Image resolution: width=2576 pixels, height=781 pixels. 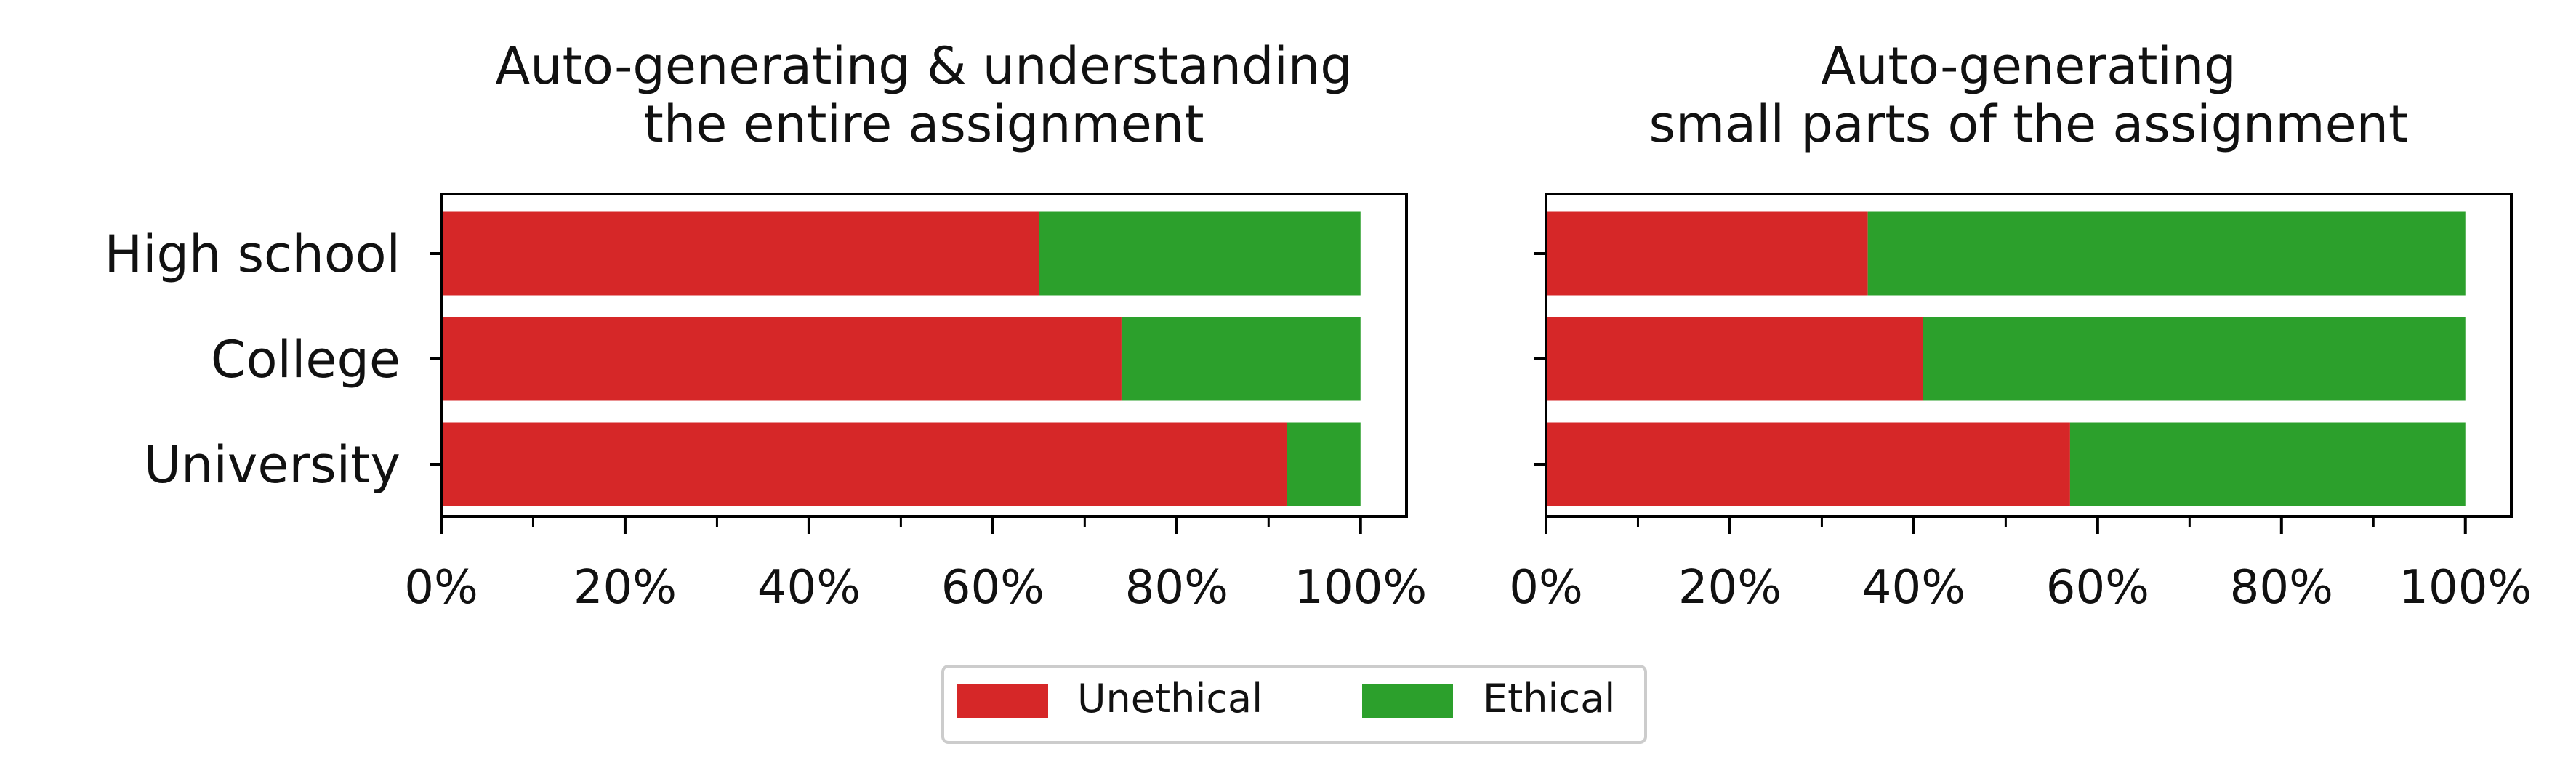 What do you see at coordinates (1170, 698) in the screenshot?
I see `legend-label-unethical: Unethical` at bounding box center [1170, 698].